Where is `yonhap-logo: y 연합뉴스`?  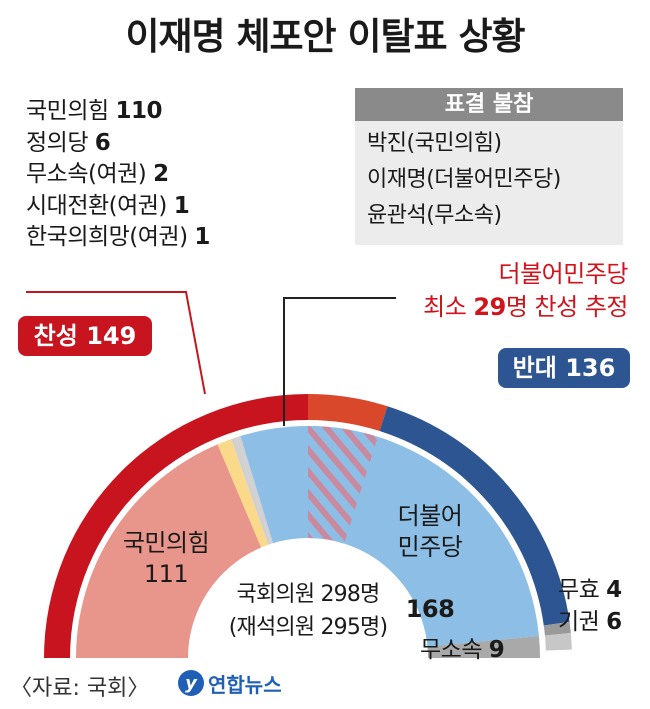
yonhap-logo: y 연합뉴스 is located at coordinates (230, 683).